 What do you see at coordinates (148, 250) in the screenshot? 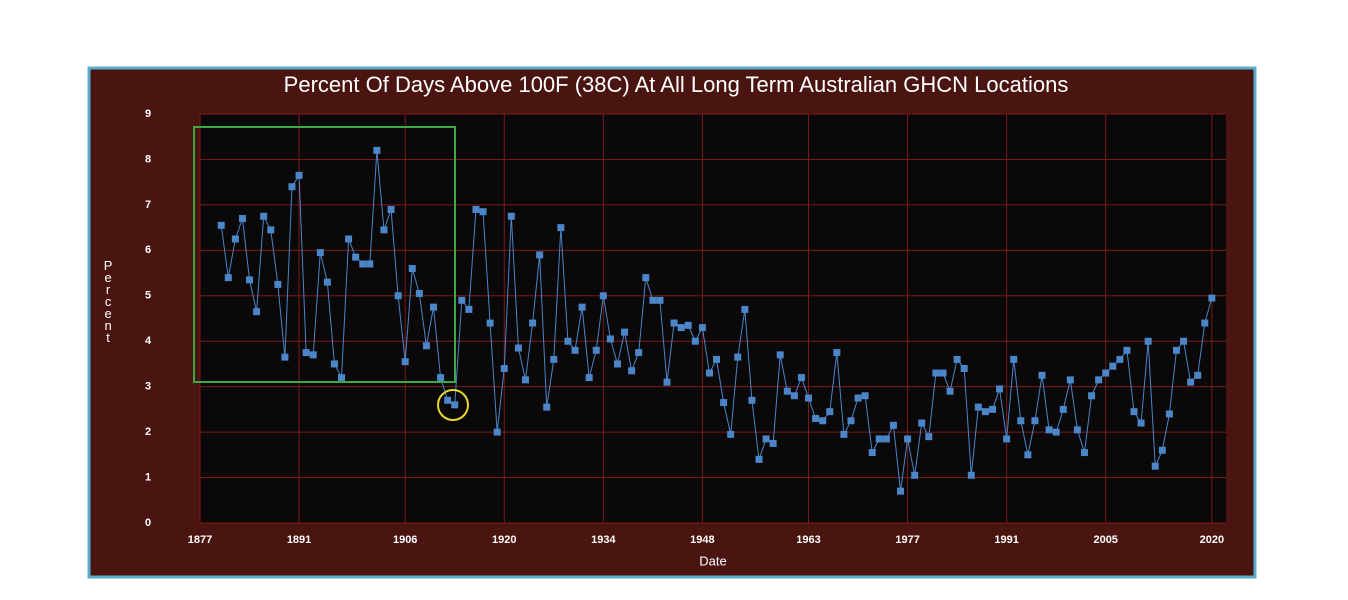
I see `y-tick-label: 6` at bounding box center [148, 250].